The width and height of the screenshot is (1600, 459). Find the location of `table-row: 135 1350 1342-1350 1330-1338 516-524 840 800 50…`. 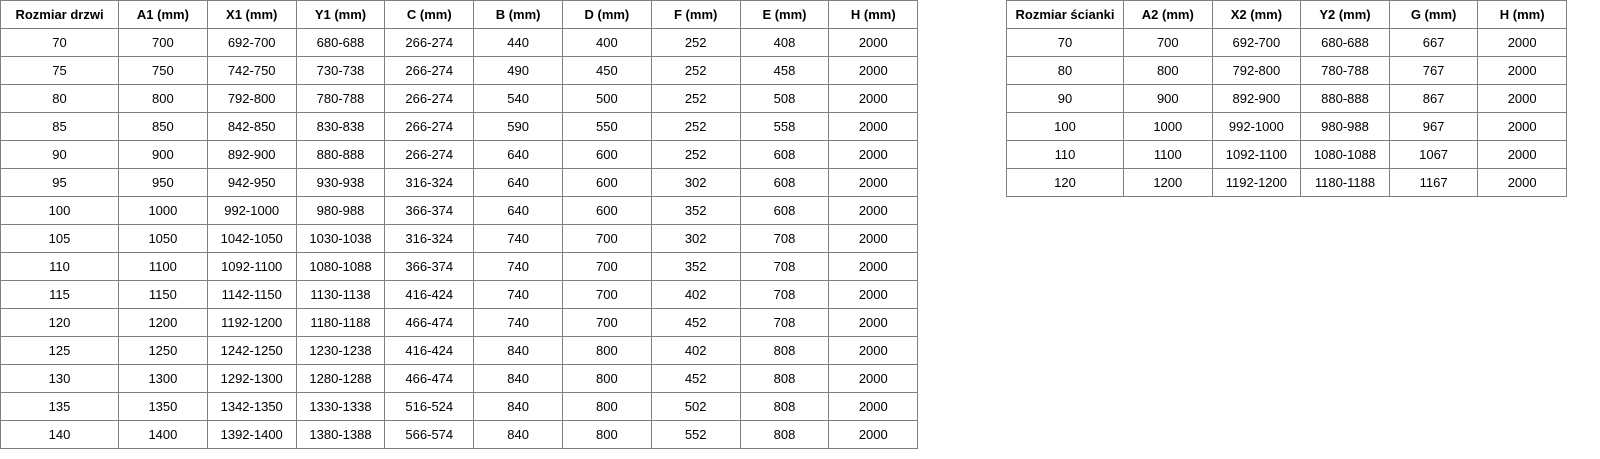

table-row: 135 1350 1342-1350 1330-1338 516-524 840 800 50… is located at coordinates (459, 406).